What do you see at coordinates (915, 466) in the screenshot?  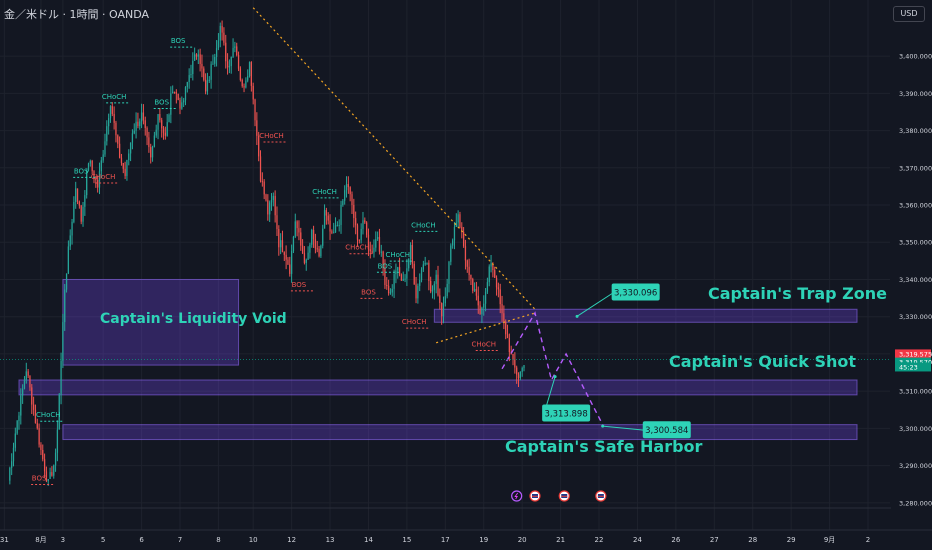 I see `y-tick-label: 3,290.000` at bounding box center [915, 466].